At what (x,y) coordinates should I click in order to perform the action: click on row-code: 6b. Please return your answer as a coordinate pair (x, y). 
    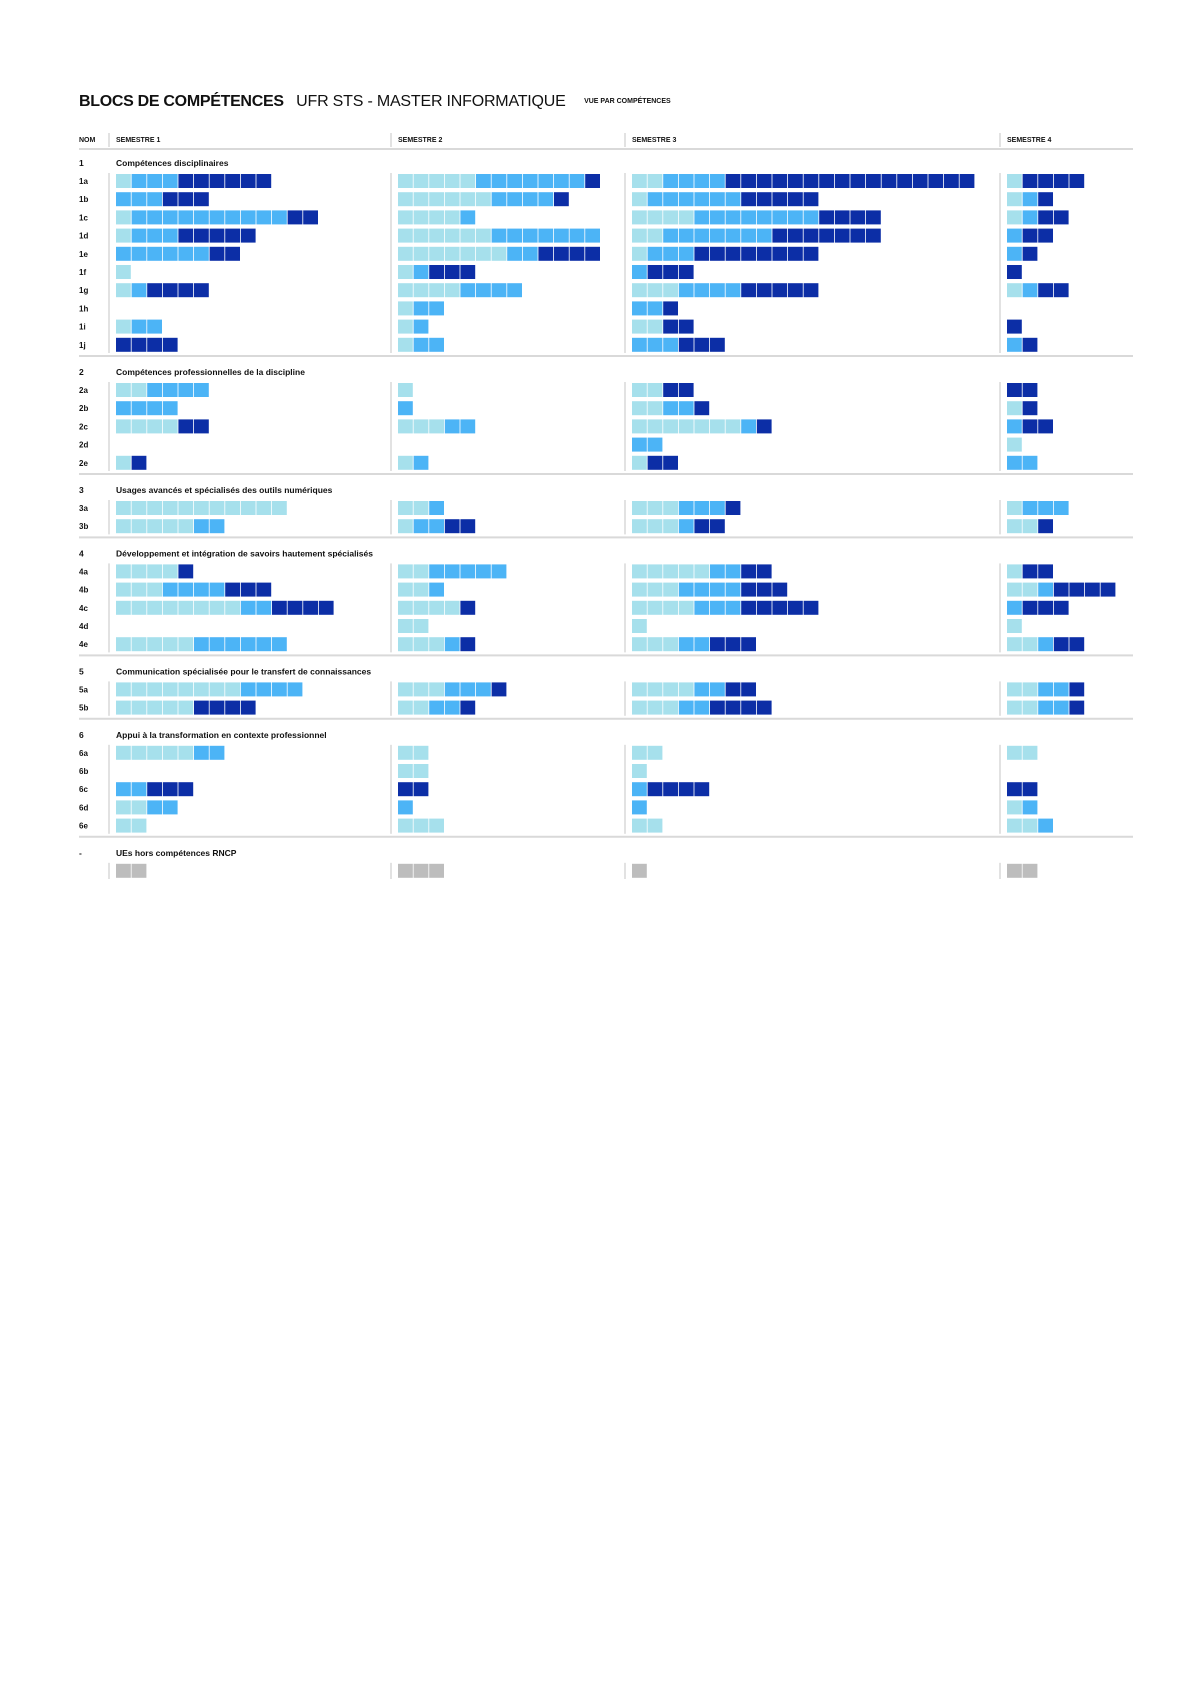
    Looking at the image, I should click on (83, 771).